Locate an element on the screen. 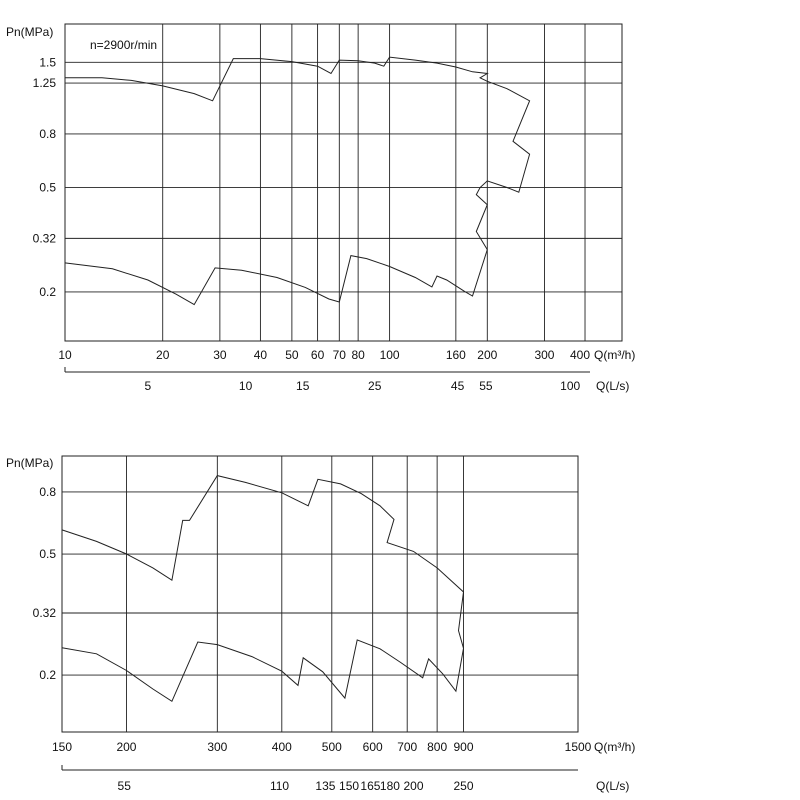  x-tick-label: 50 is located at coordinates (292, 355).